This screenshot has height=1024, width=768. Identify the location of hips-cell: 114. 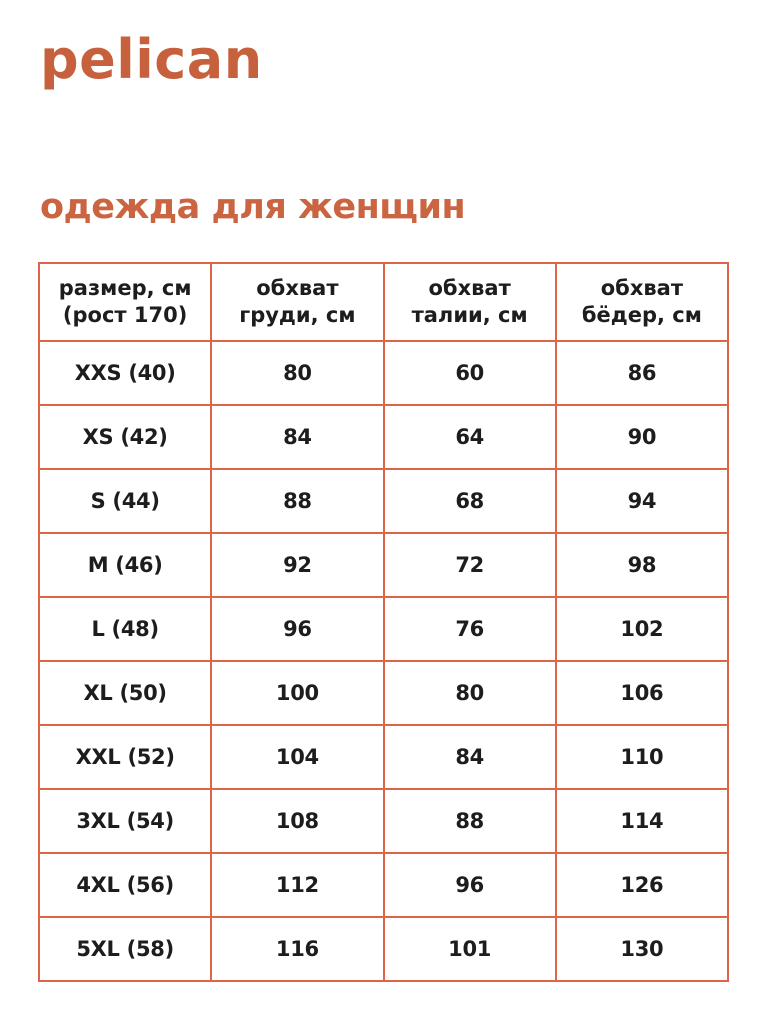
(642, 821).